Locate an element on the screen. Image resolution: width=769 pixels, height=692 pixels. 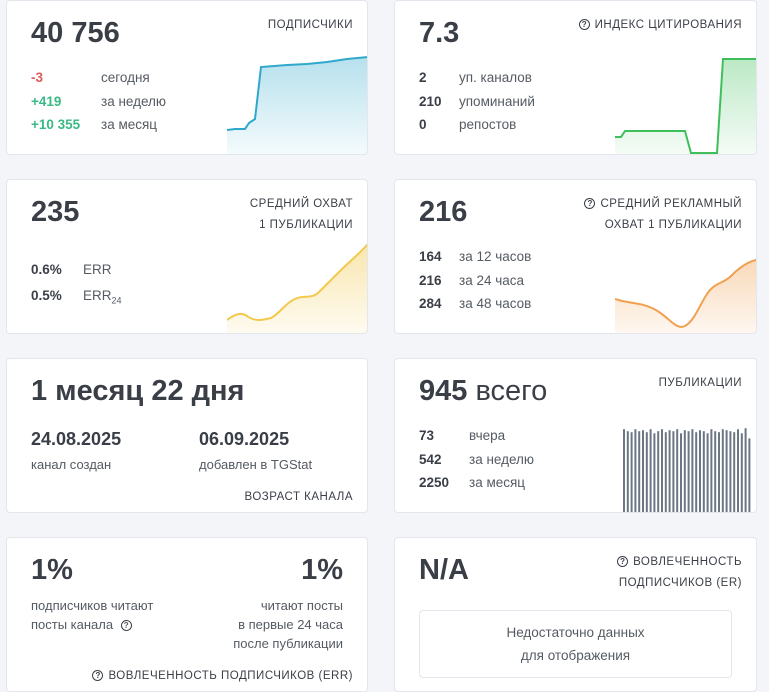
er-value: N/A is located at coordinates (444, 570).